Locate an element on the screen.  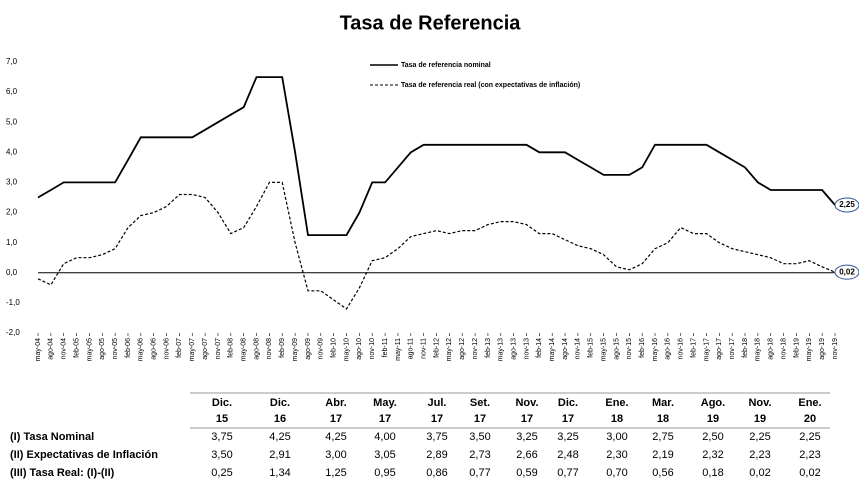
x-tick-label: feb-18 is located at coordinates (745, 348).